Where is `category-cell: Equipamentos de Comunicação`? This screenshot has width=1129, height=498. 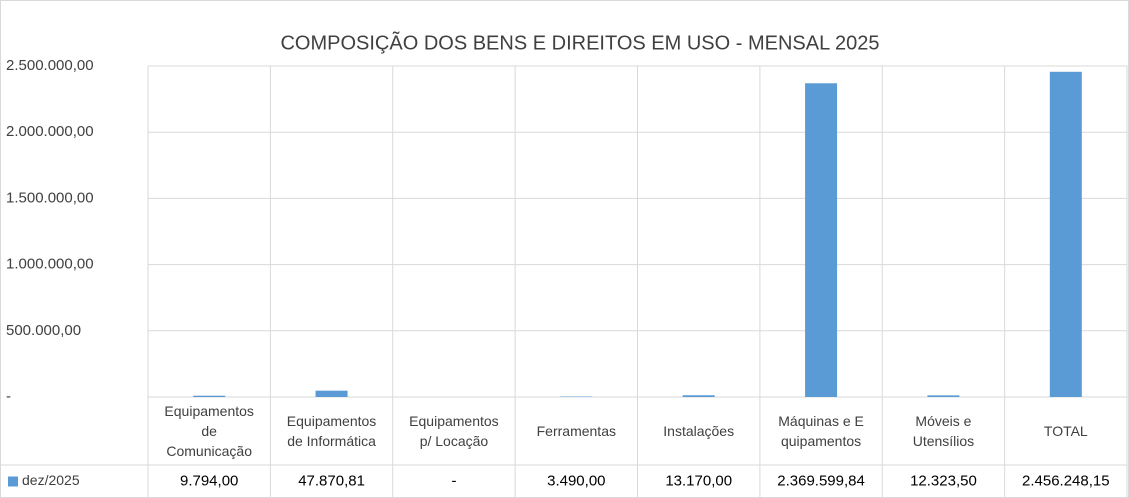
category-cell: Equipamentos de Comunicação is located at coordinates (209, 431).